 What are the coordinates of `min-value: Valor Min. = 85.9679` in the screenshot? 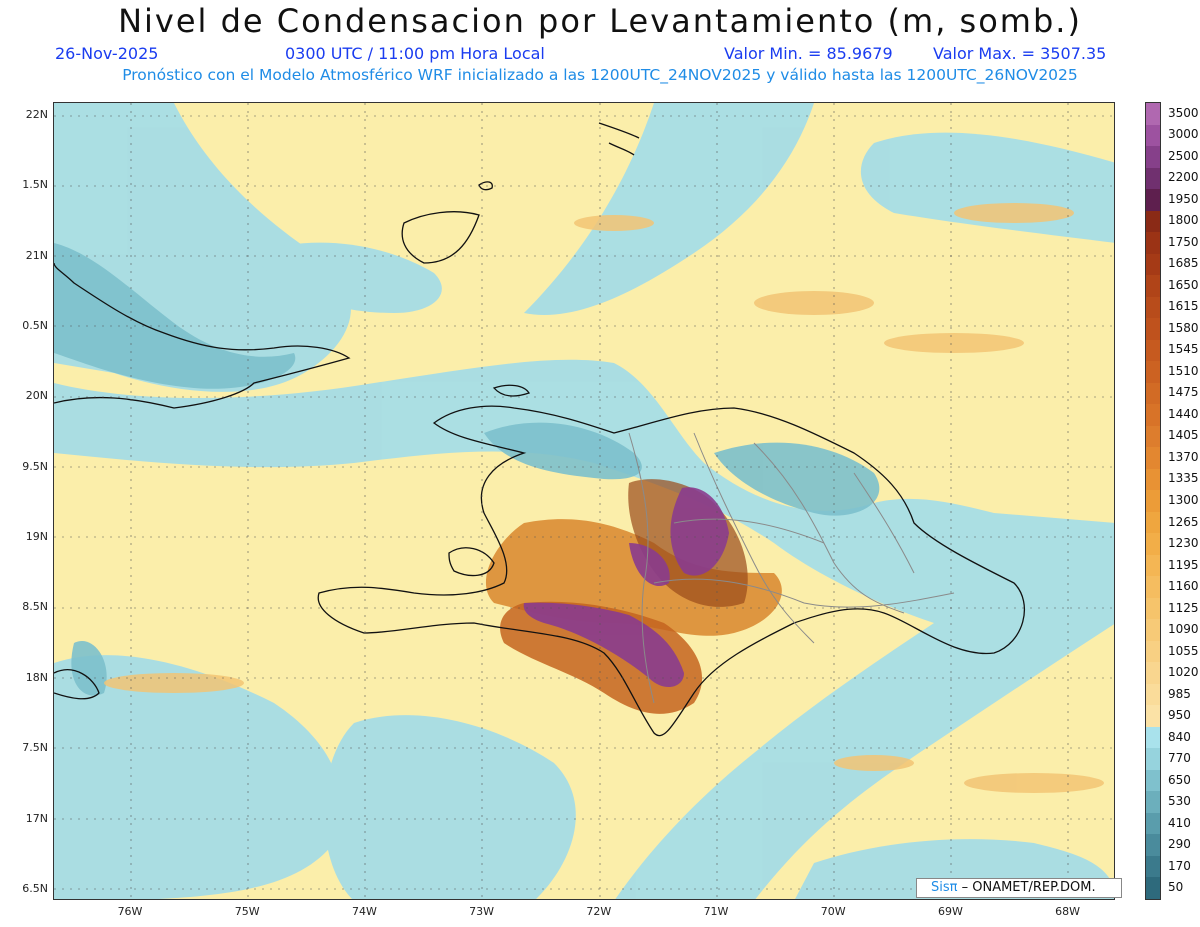 It's located at (808, 53).